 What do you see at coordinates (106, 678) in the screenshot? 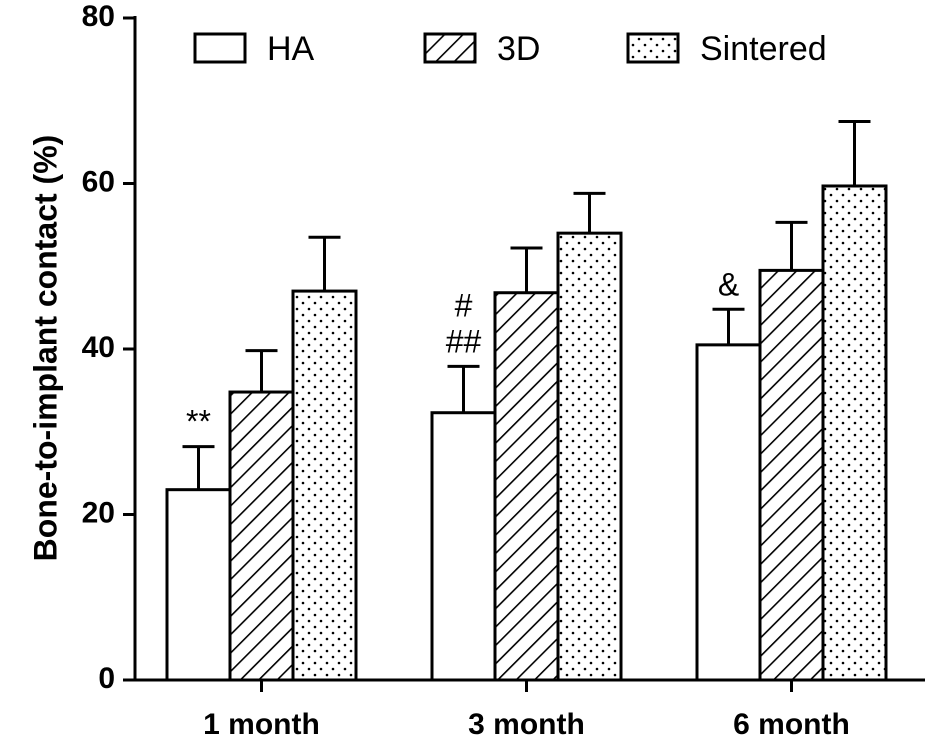
I see `y-tick-label: 0` at bounding box center [106, 678].